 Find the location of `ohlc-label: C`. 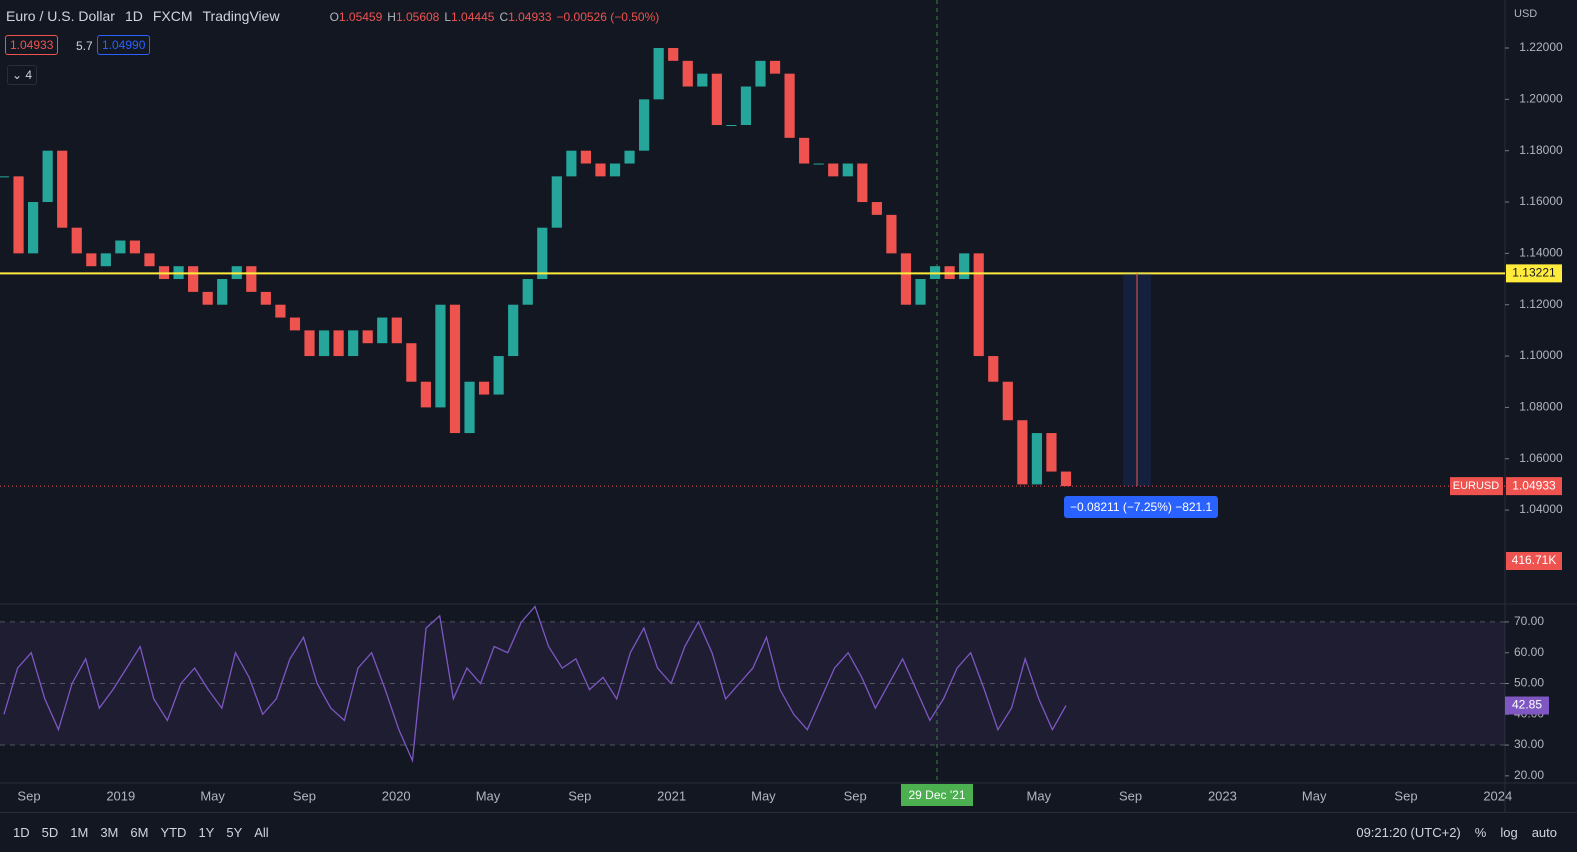

ohlc-label: C is located at coordinates (504, 17).